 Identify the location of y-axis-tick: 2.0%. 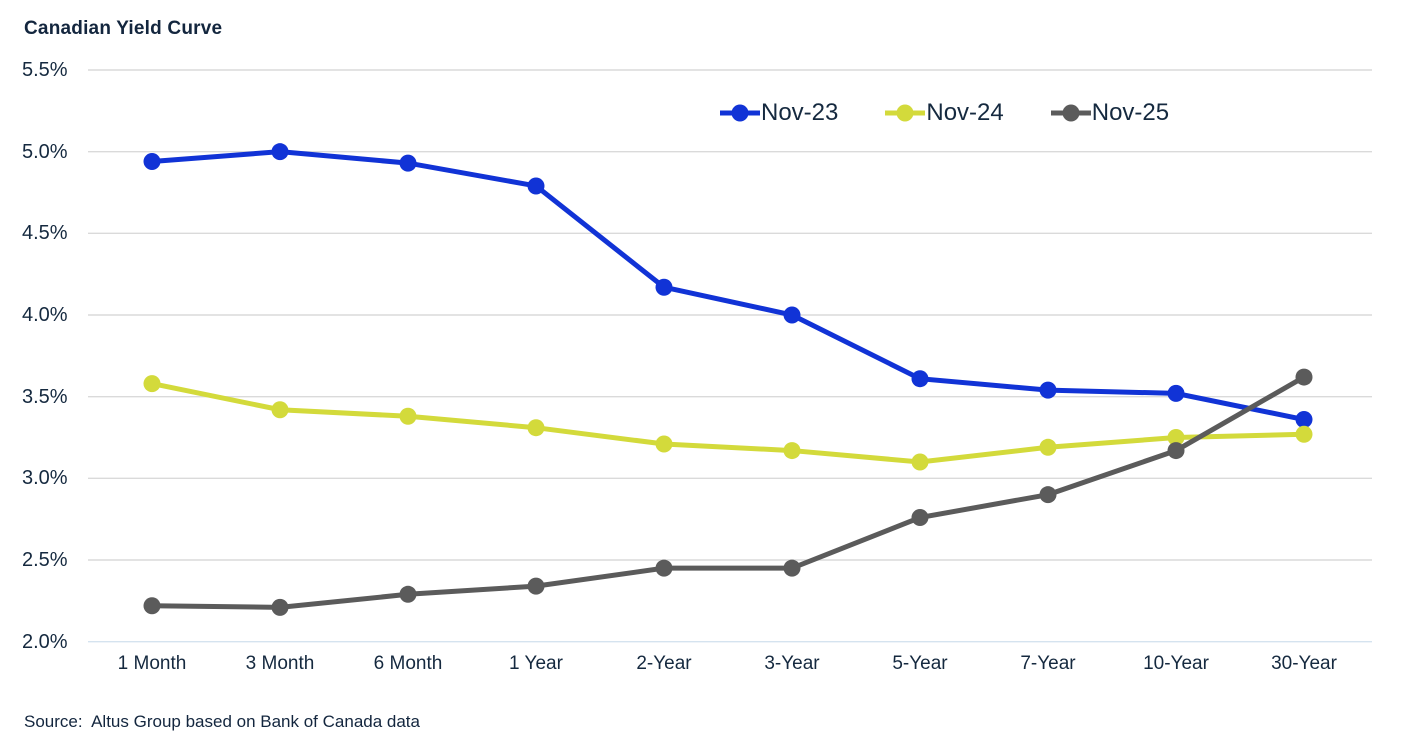
(45, 641).